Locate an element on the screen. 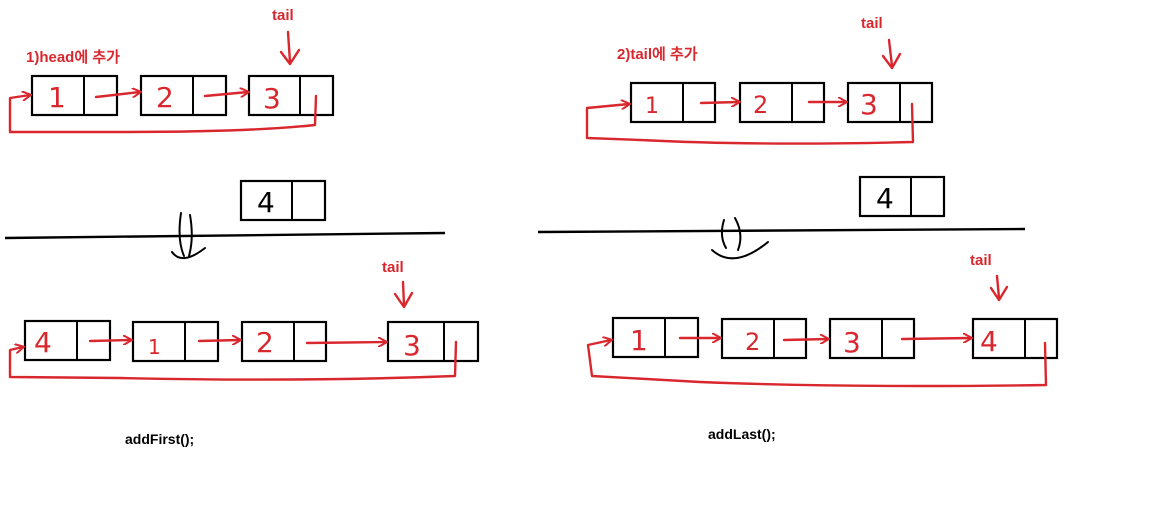 The height and width of the screenshot is (507, 1170). right-before-list: 1 2 3 is located at coordinates (759, 113).